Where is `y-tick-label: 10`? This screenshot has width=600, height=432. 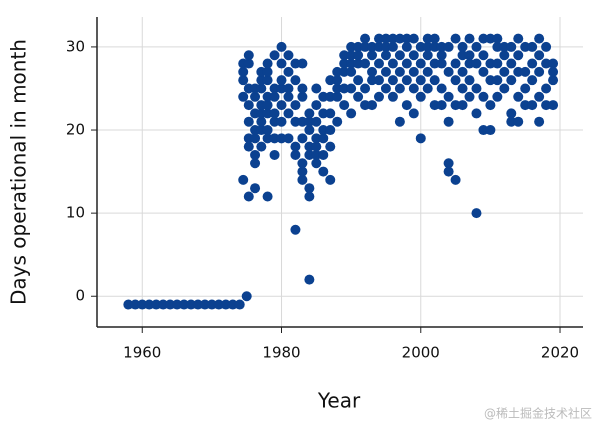
y-tick-label: 10 is located at coordinates (75, 213).